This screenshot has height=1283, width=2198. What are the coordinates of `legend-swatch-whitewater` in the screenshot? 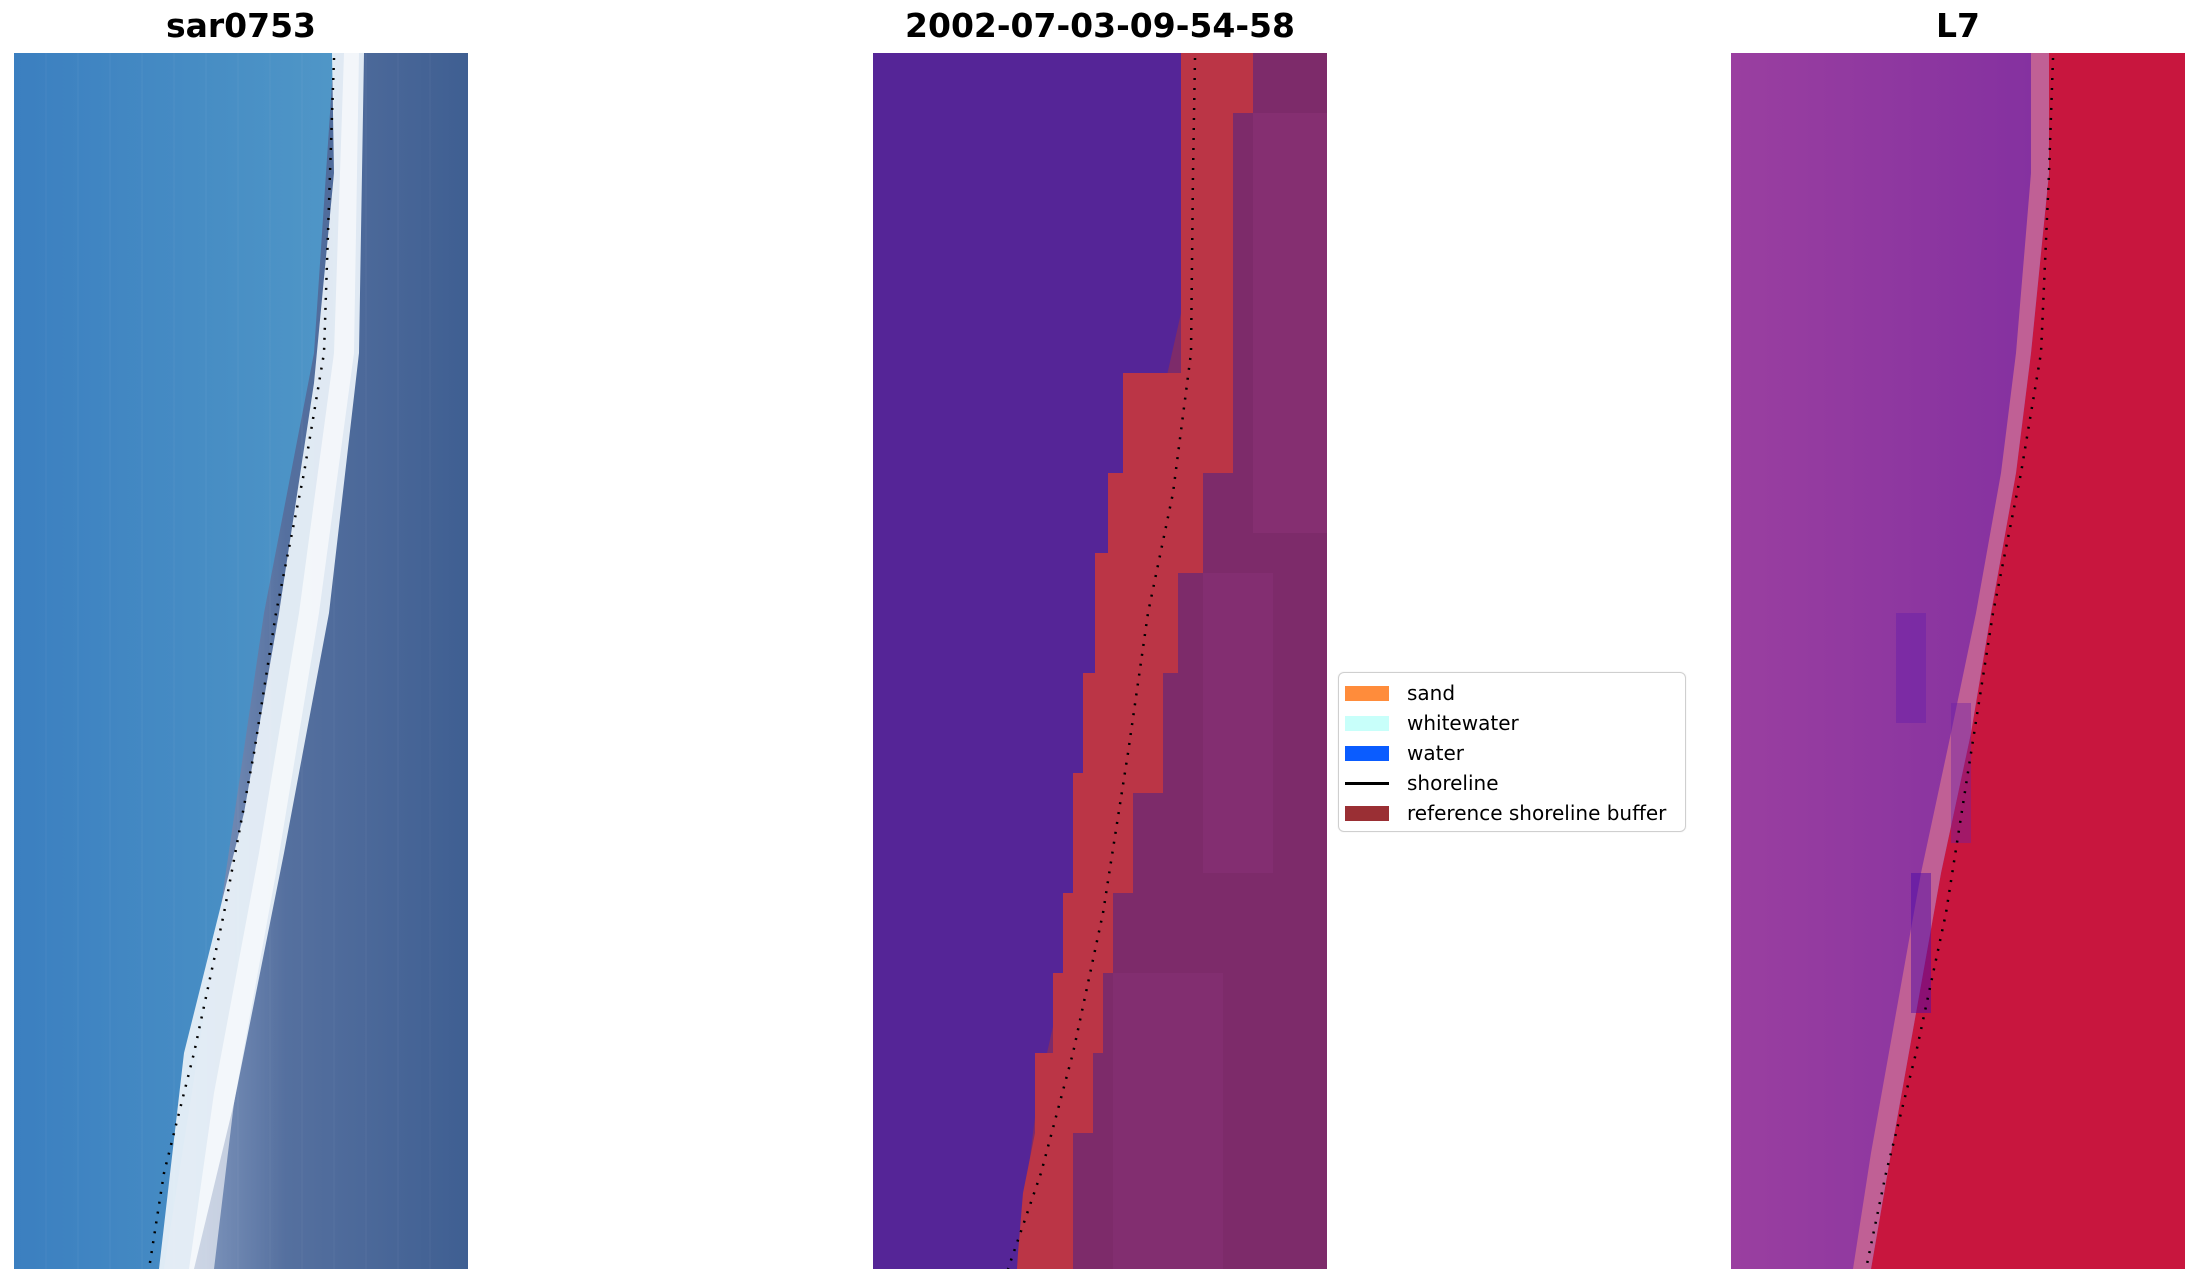 It's located at (1367, 723).